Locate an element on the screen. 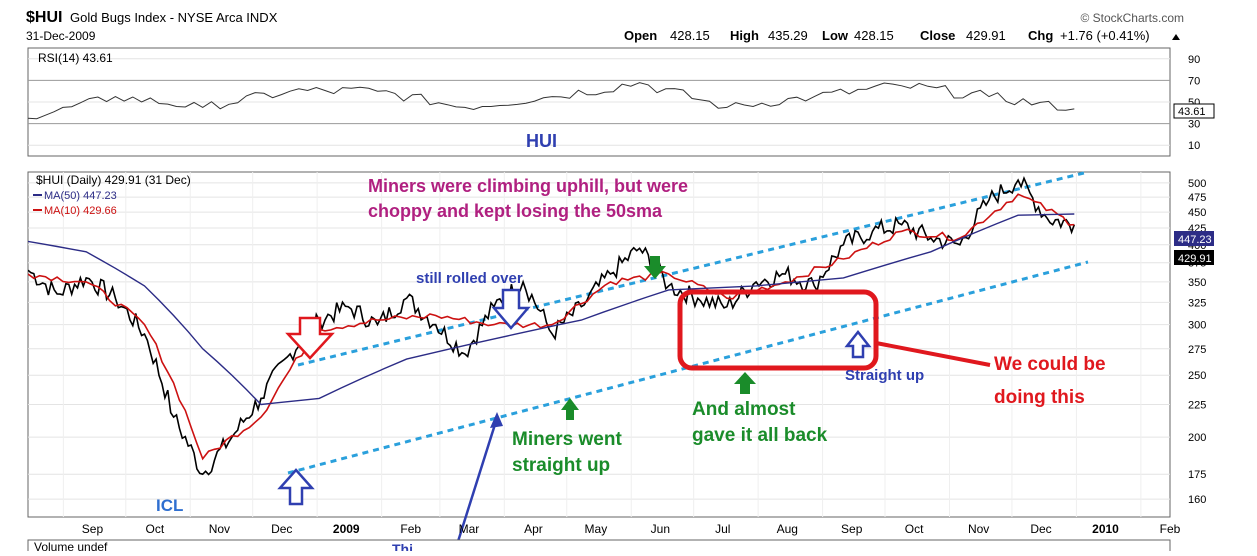 This screenshot has width=1257, height=556. price-tick-label: 225 is located at coordinates (1197, 405).